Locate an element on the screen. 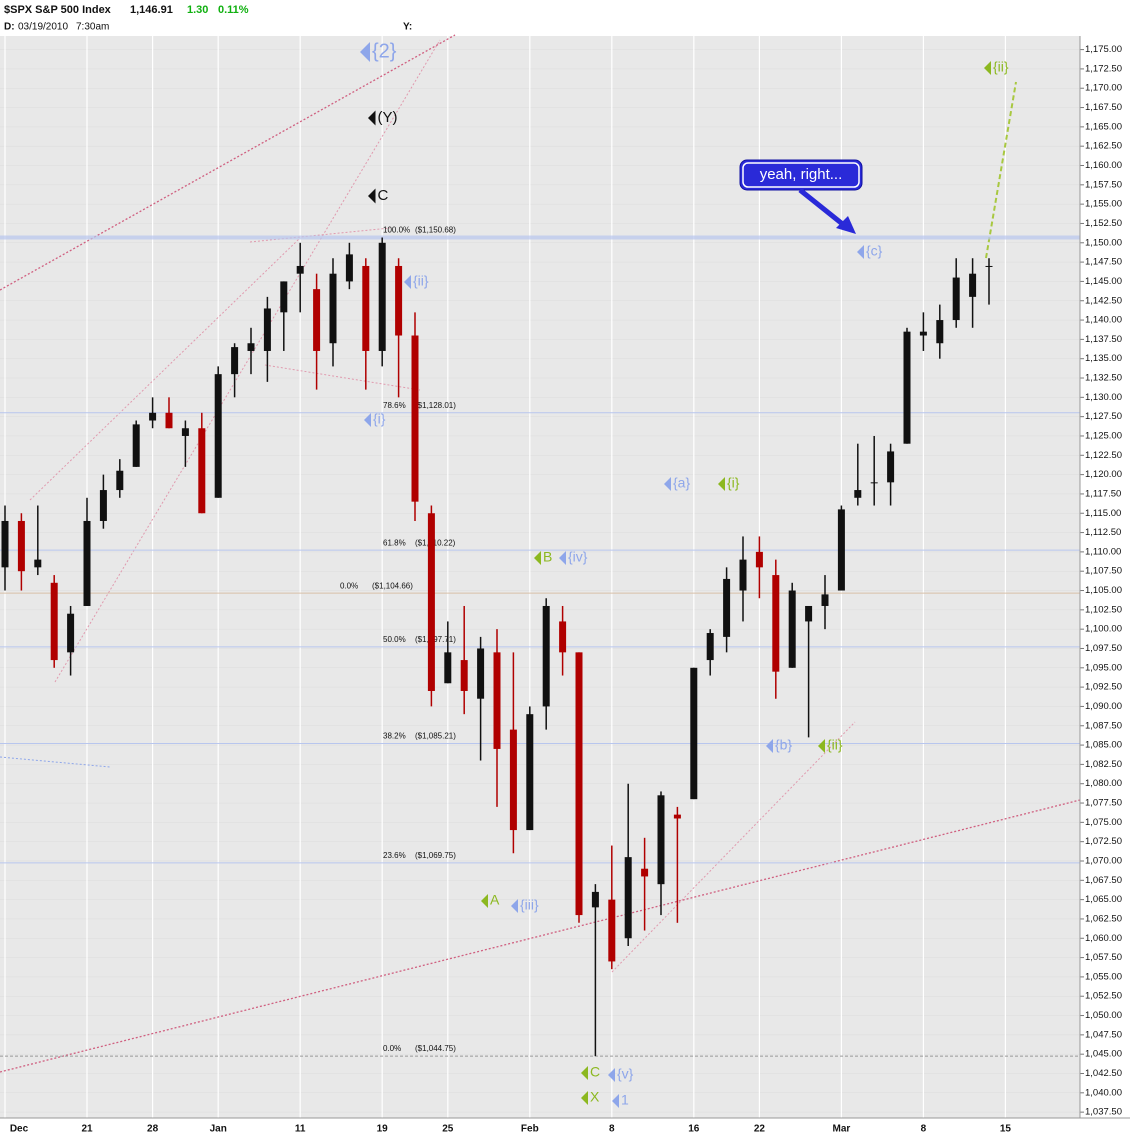 The width and height of the screenshot is (1130, 1140). y-tick-label: 1,157.50 is located at coordinates (1103, 184).